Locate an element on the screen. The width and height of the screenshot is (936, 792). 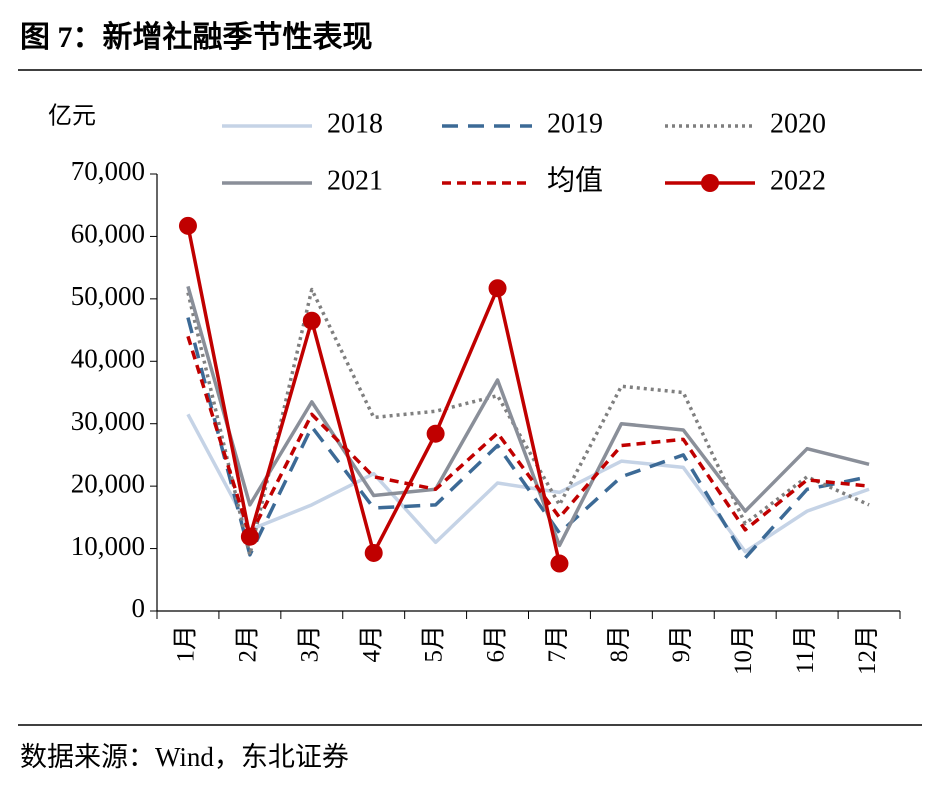
chart-title: 图 7：新增社融季节性表现 is located at coordinates (196, 37).